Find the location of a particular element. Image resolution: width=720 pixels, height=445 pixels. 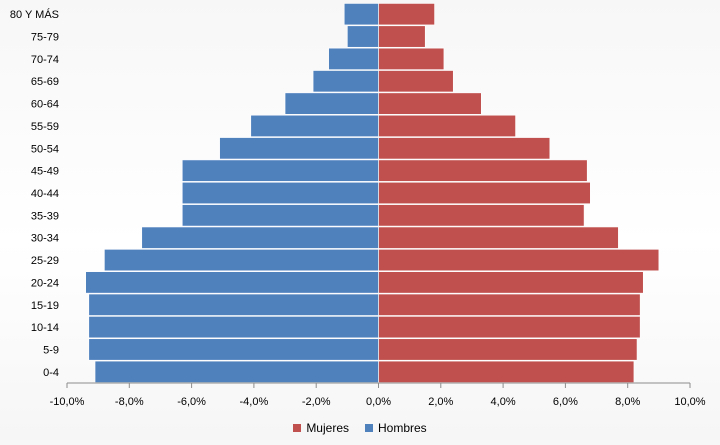

x-tick-label: 4,0% is located at coordinates (503, 402).